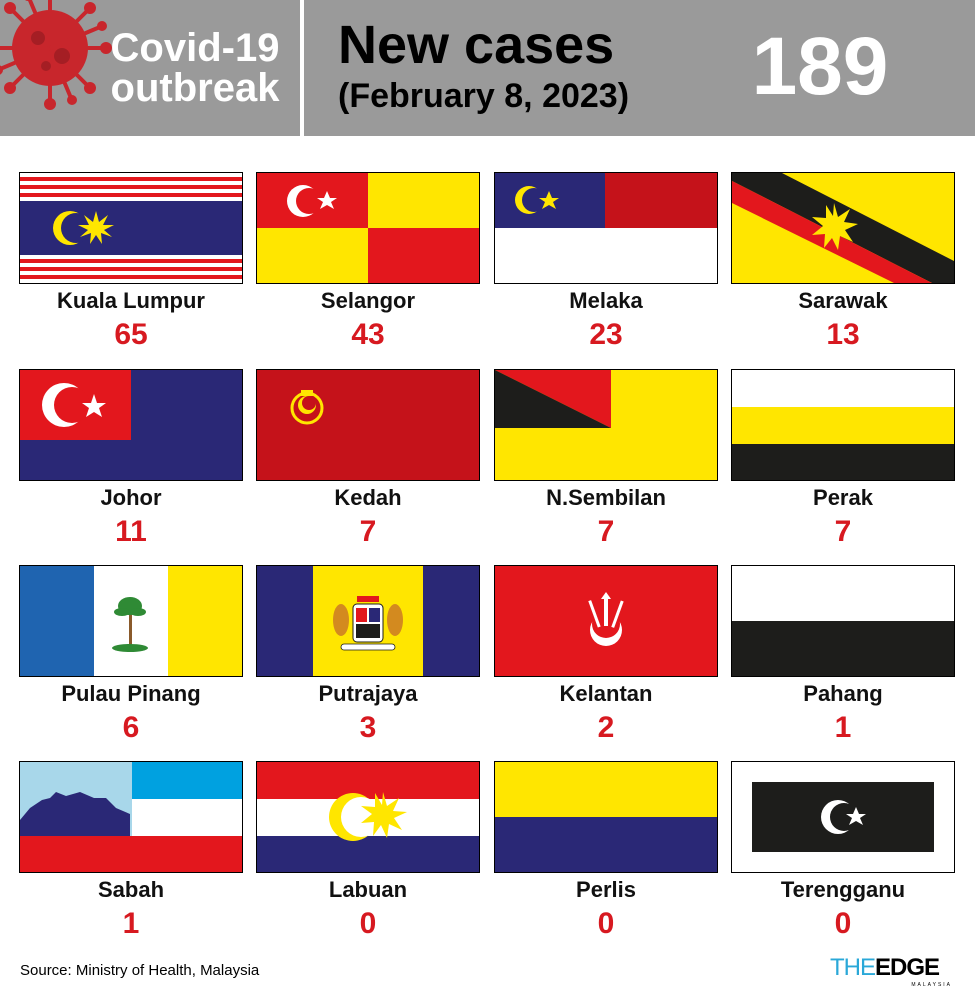 The height and width of the screenshot is (1000, 975). What do you see at coordinates (131, 300) in the screenshot?
I see `state-name: Kuala Lumpur` at bounding box center [131, 300].